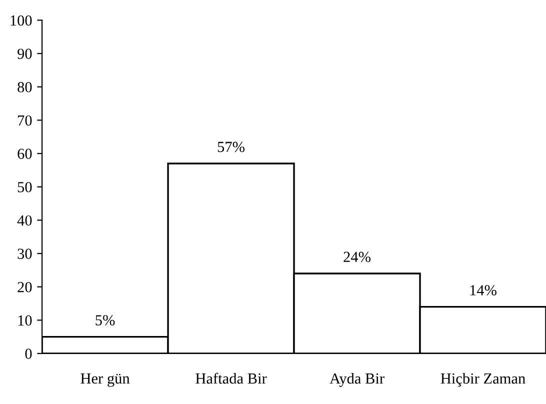 The height and width of the screenshot is (404, 546). I want to click on y-tick-label: 40, so click(24, 220).